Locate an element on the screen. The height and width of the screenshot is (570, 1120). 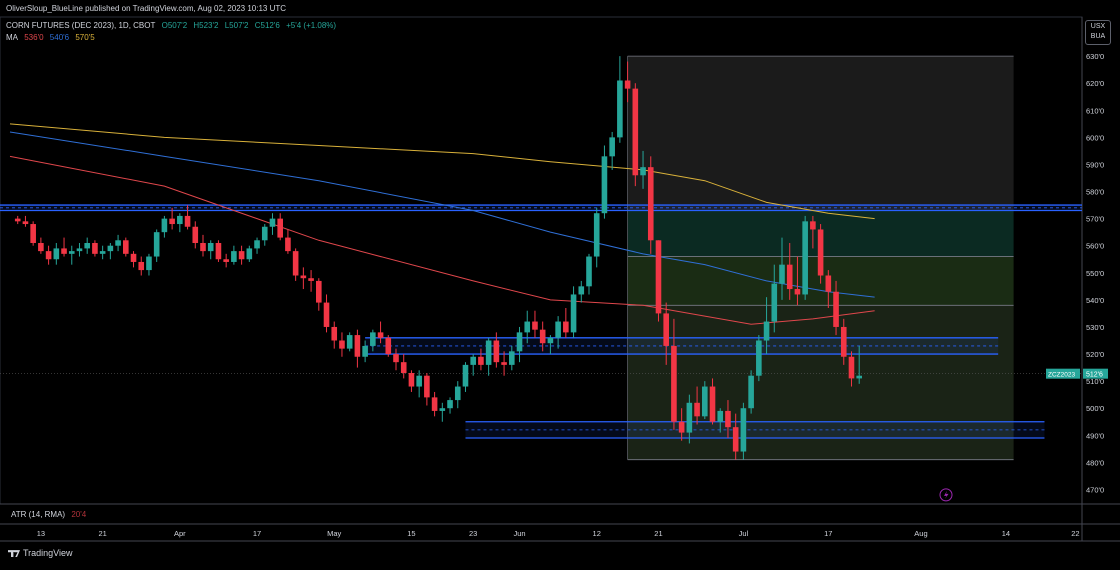
close-value: C512'6 is located at coordinates (267, 25).